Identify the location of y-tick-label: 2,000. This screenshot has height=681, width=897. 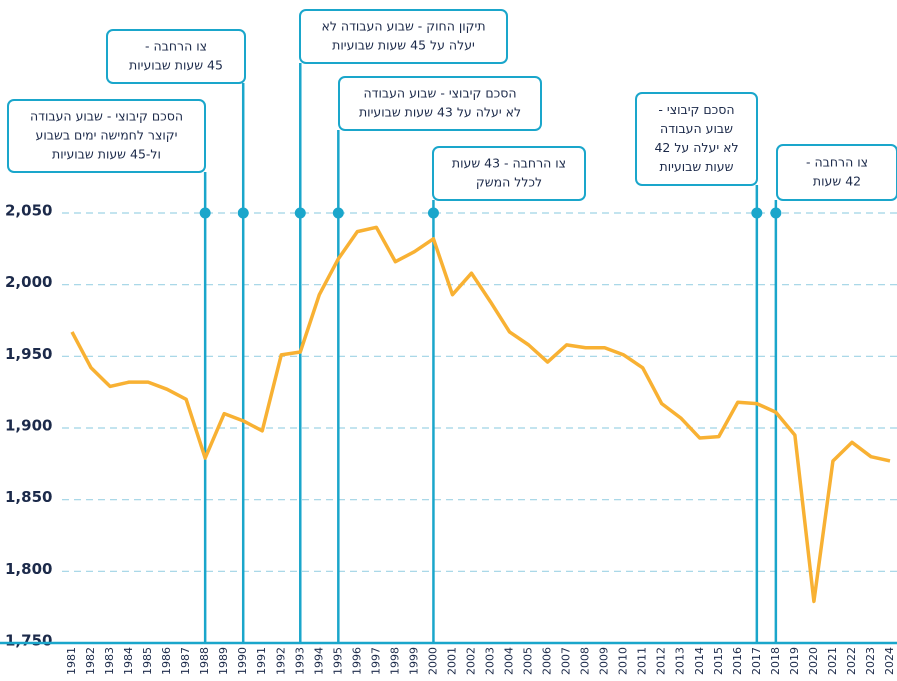
(28, 282).